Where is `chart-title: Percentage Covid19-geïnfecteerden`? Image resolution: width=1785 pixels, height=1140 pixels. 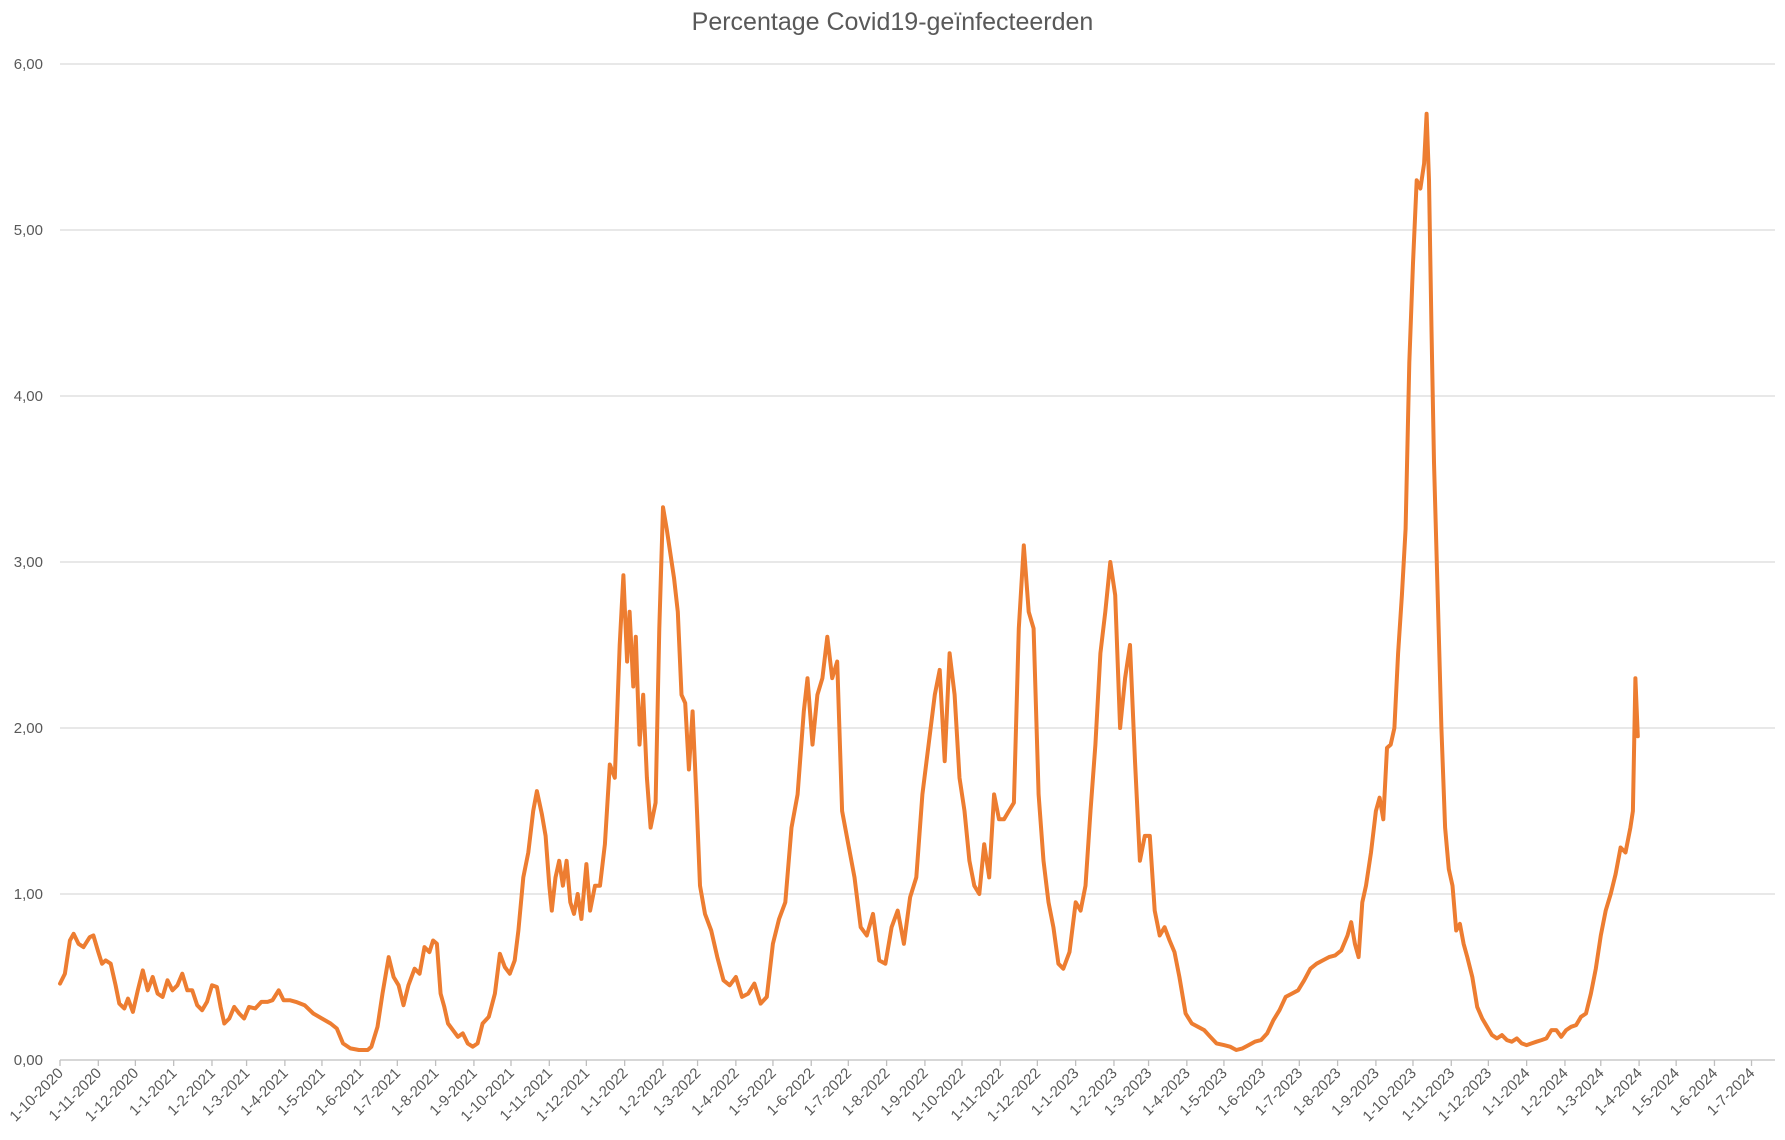 chart-title: Percentage Covid19-geïnfecteerden is located at coordinates (892, 22).